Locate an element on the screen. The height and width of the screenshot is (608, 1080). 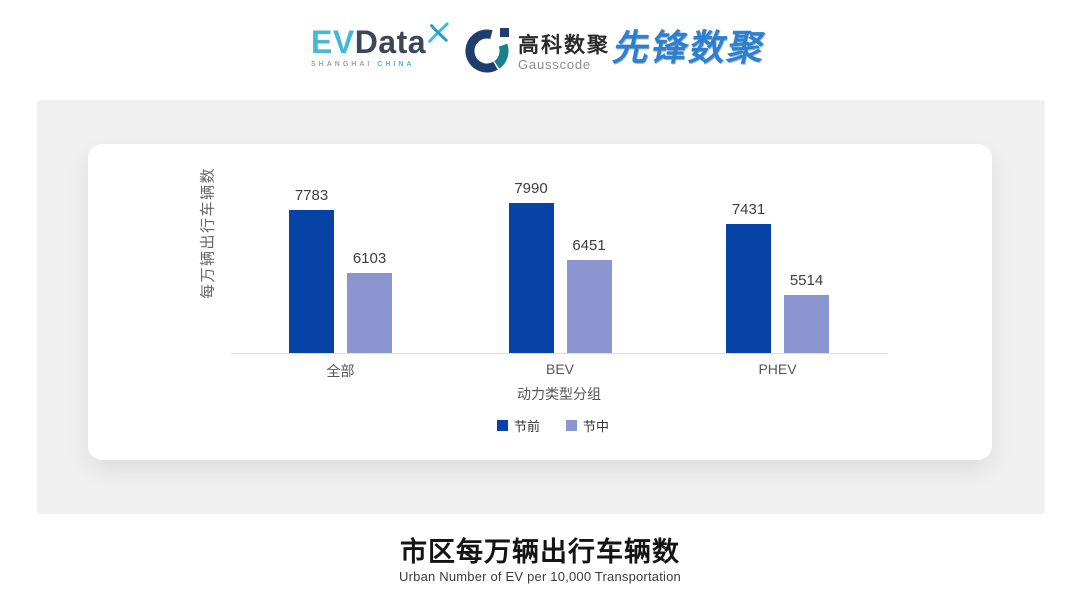
legend-item-节前: 节前 is located at coordinates (518, 425).